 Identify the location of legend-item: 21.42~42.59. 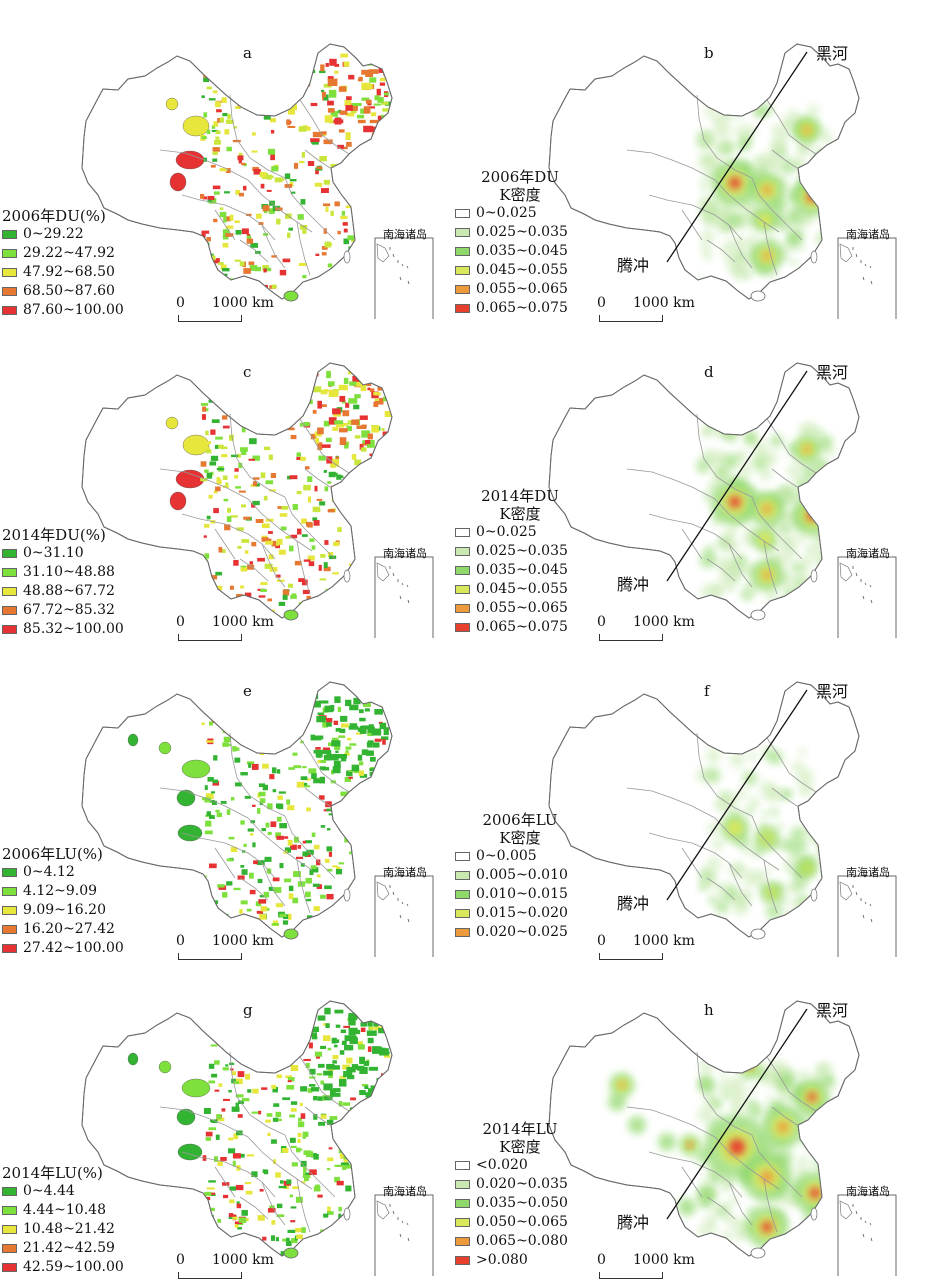
(63, 1248).